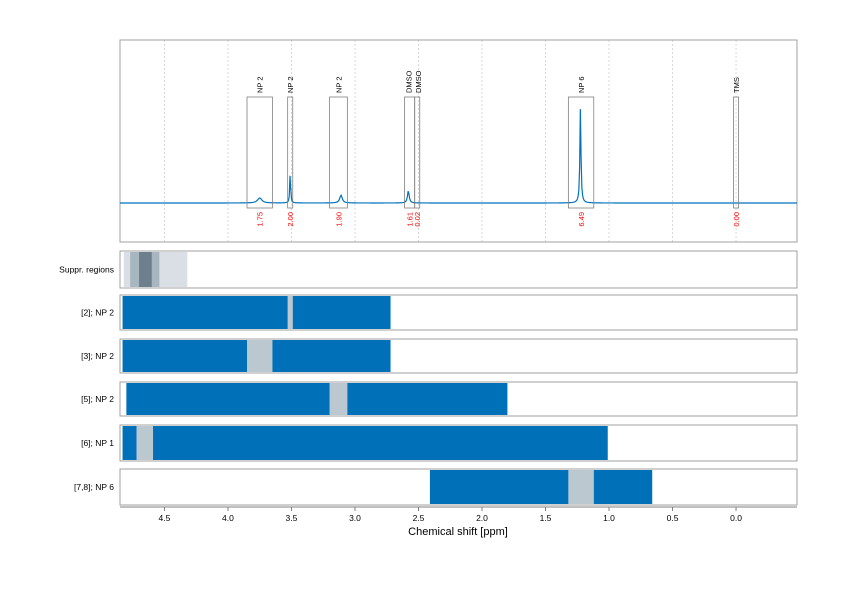 The height and width of the screenshot is (595, 842). What do you see at coordinates (290, 219) in the screenshot?
I see `peak-integral: 2.00` at bounding box center [290, 219].